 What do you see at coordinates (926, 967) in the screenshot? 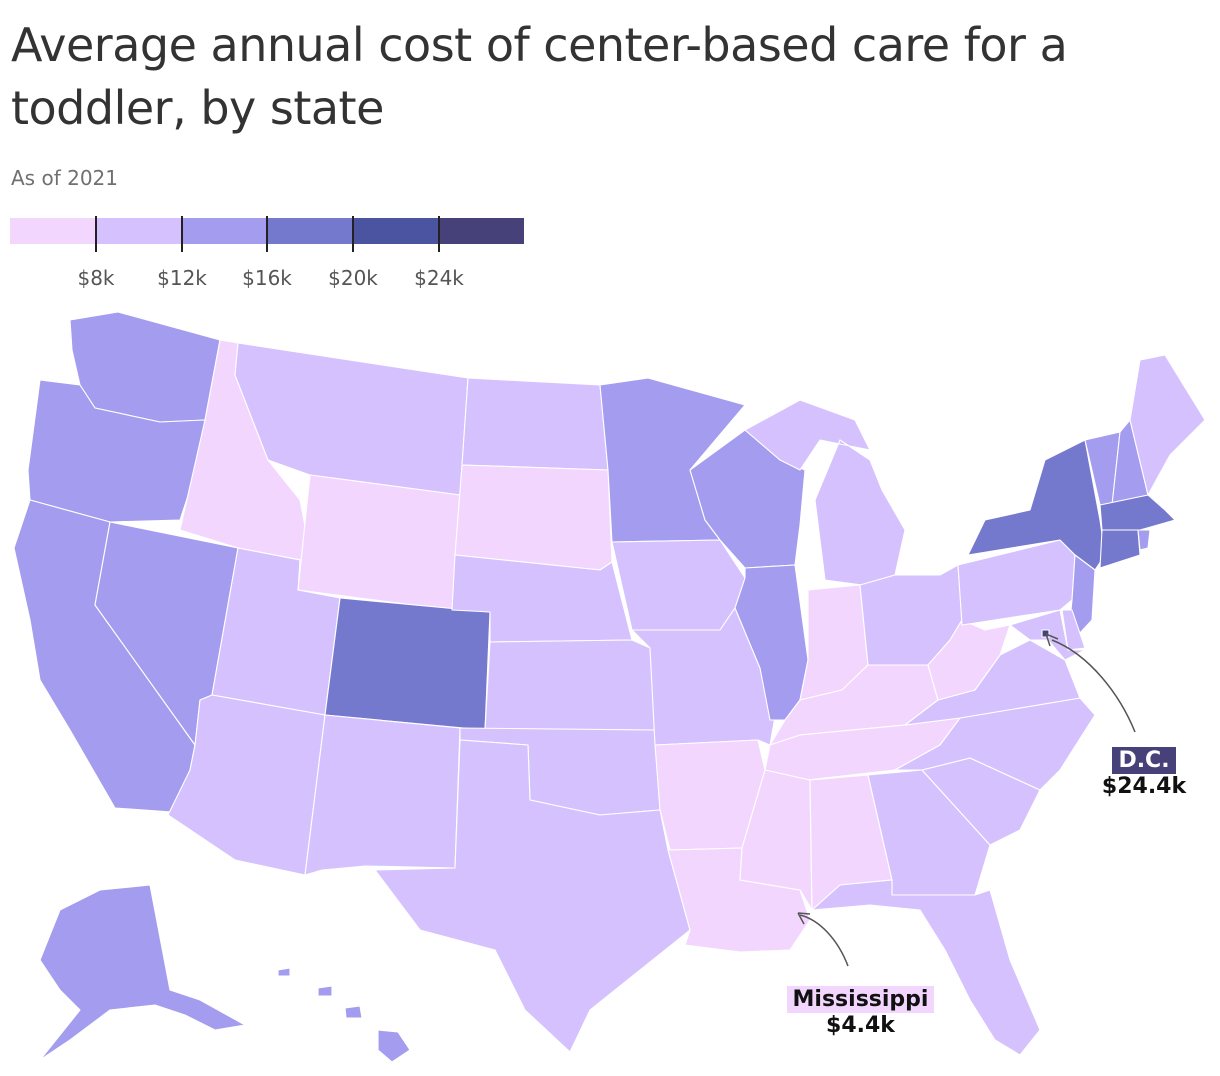
I see `state-florida` at bounding box center [926, 967].